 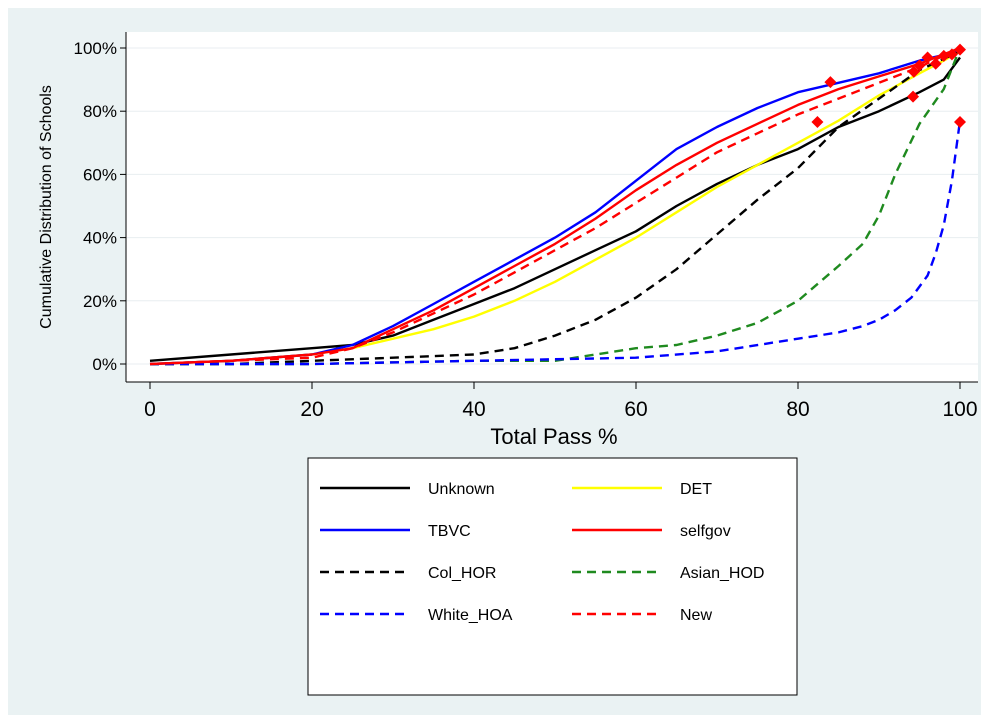 What do you see at coordinates (462, 573) in the screenshot?
I see `legend-label: Col_HOR` at bounding box center [462, 573].